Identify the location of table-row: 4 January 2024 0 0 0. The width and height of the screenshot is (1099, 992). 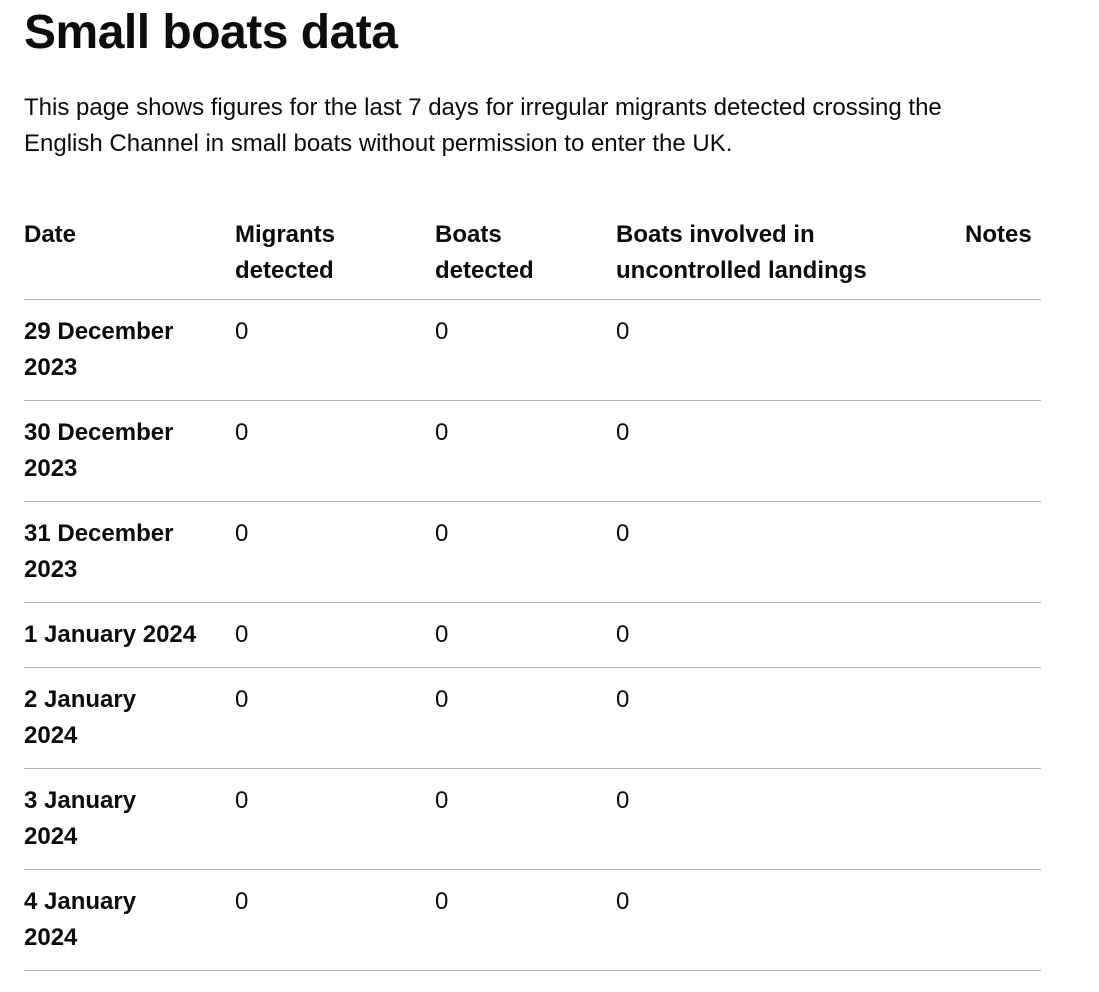
(532, 920).